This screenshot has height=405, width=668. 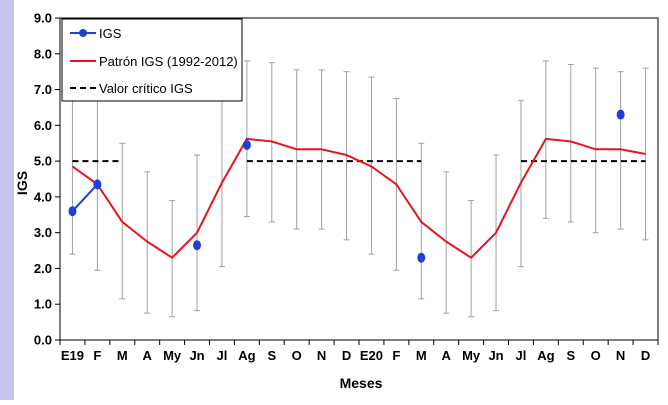 I want to click on igs-series-line, so click(x=85, y=197).